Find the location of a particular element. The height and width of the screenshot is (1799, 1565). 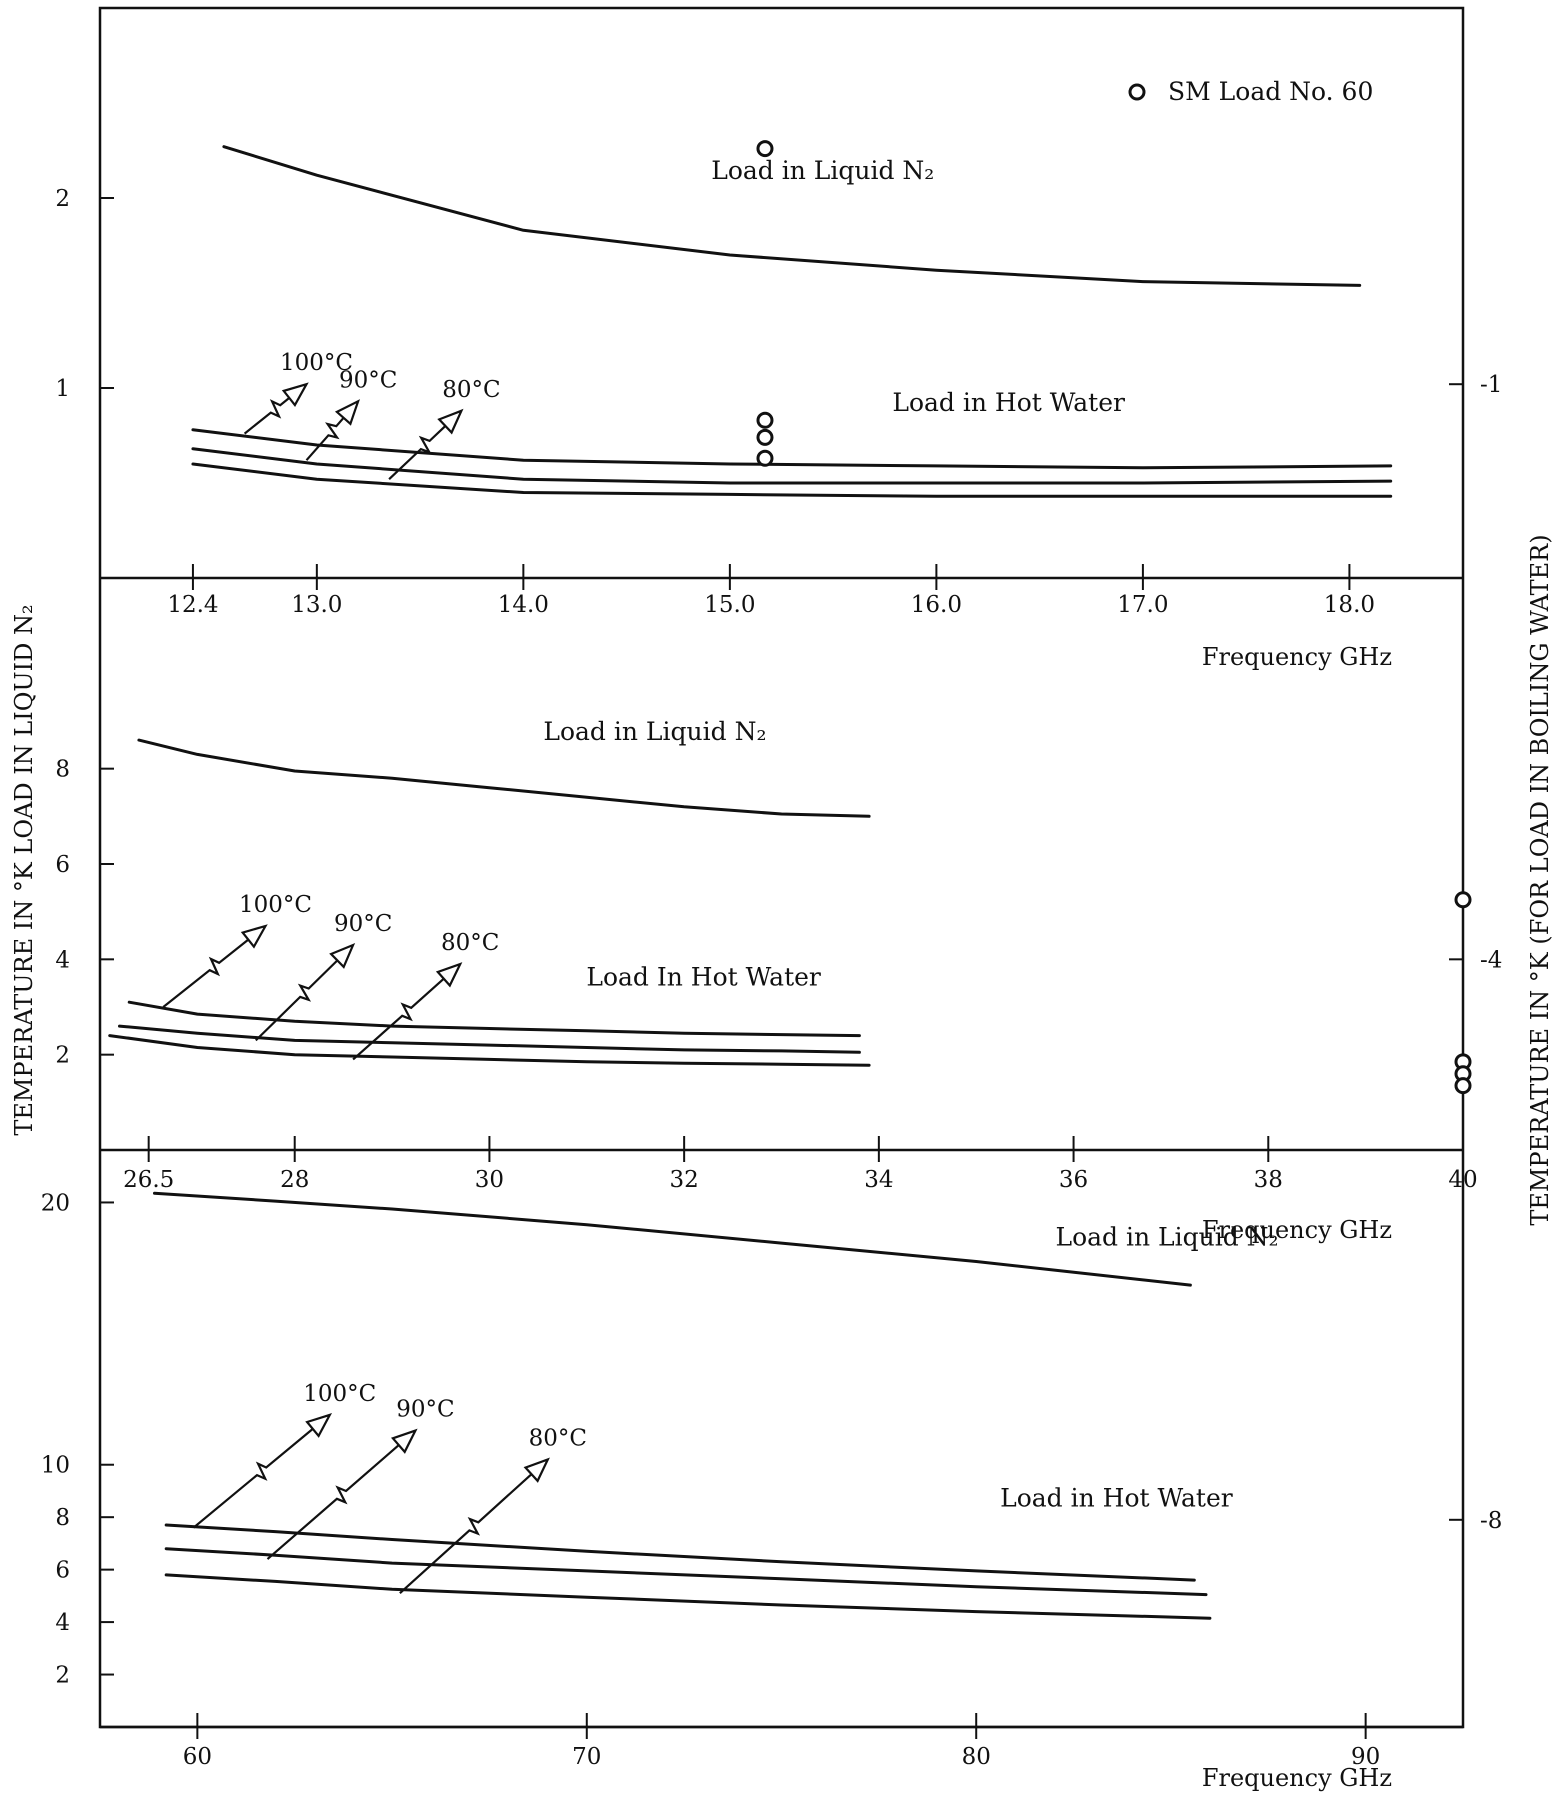

panel-w-band-y-tick-label: 6 is located at coordinates (62, 1571).